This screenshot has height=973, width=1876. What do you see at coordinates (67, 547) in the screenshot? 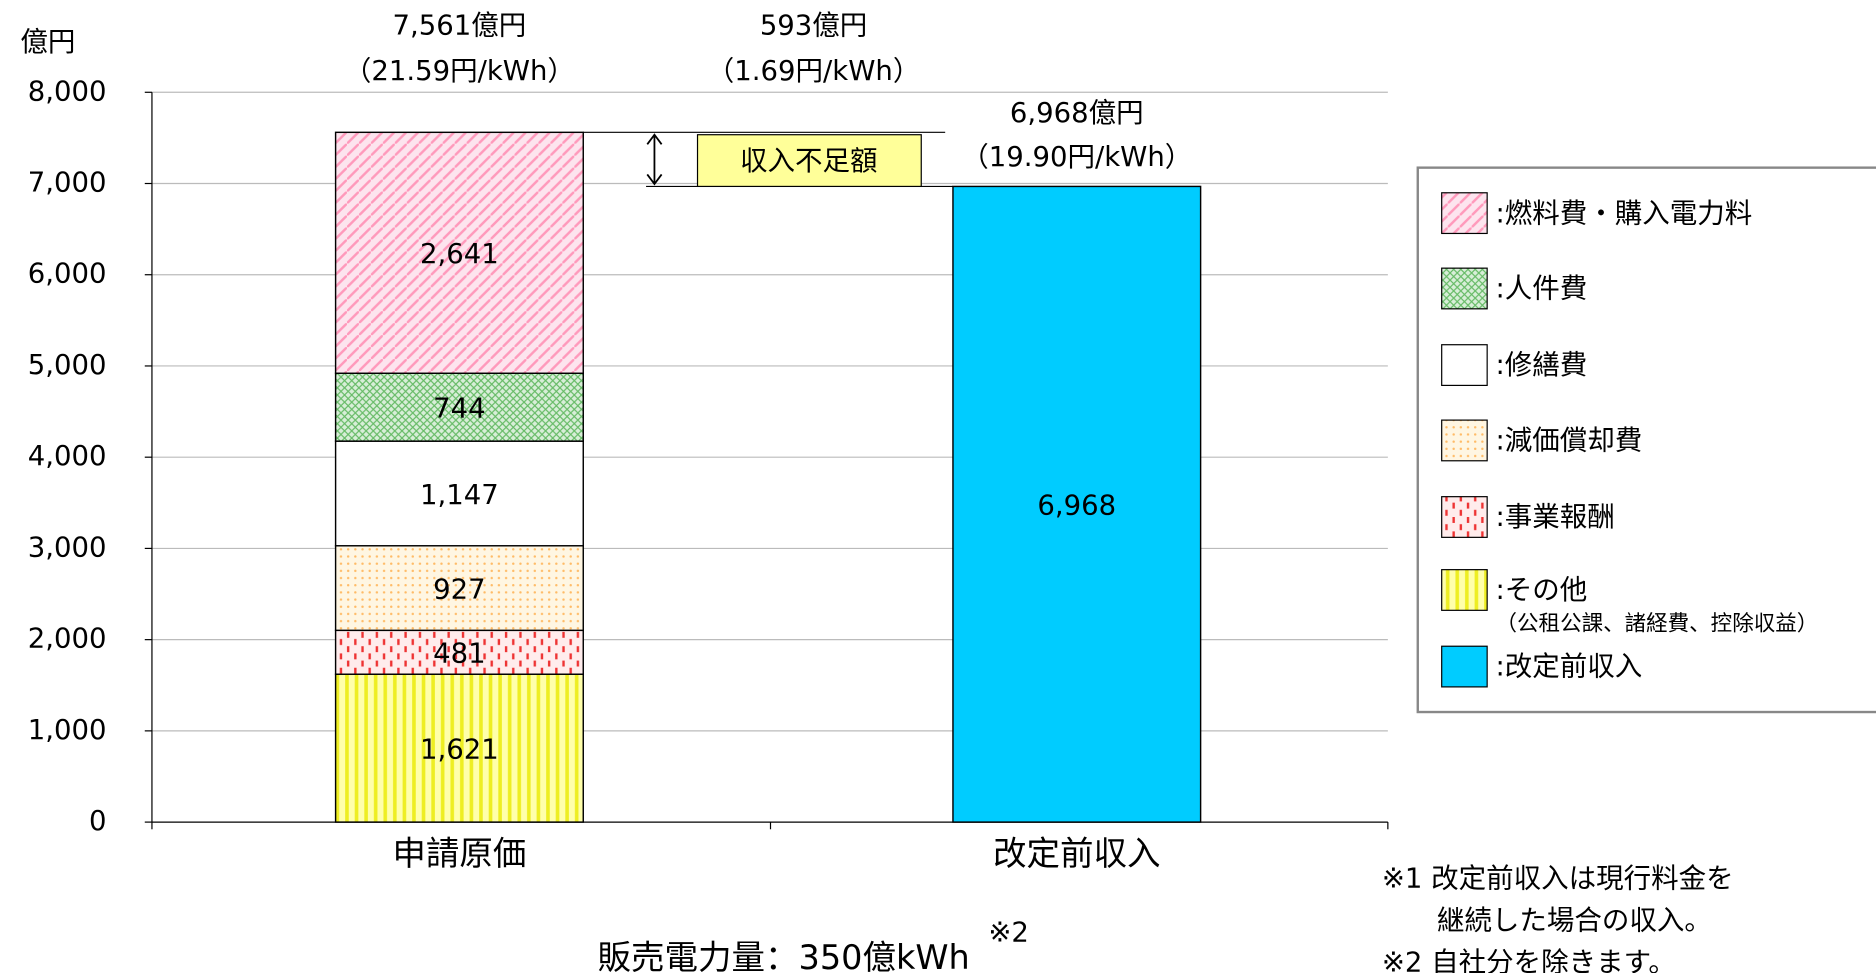
I see `y-tick-label: 3,000` at bounding box center [67, 547].